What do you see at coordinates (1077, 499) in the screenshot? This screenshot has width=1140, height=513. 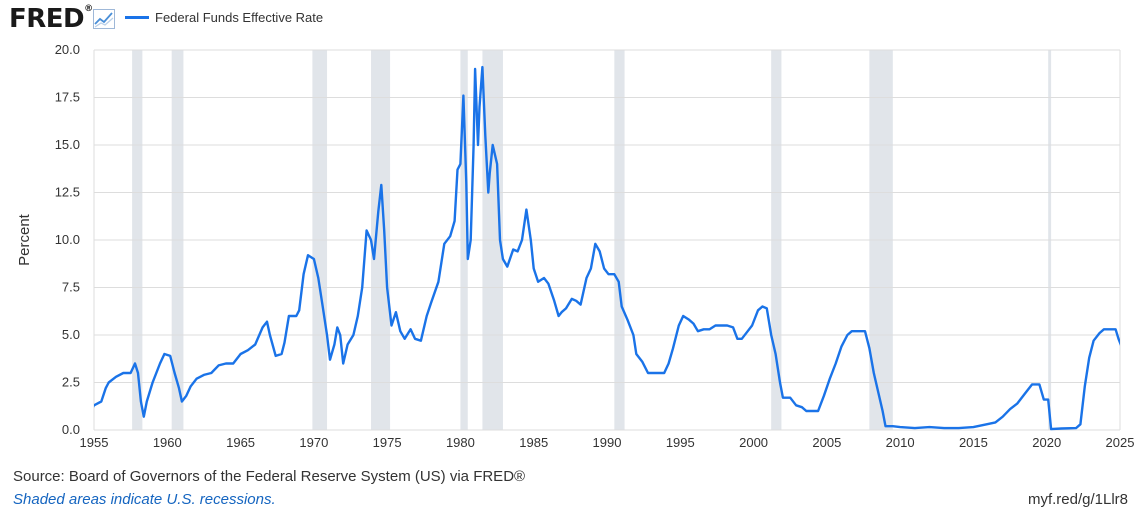 I see `short-url-link: myf.red/g/1Llr8` at bounding box center [1077, 499].